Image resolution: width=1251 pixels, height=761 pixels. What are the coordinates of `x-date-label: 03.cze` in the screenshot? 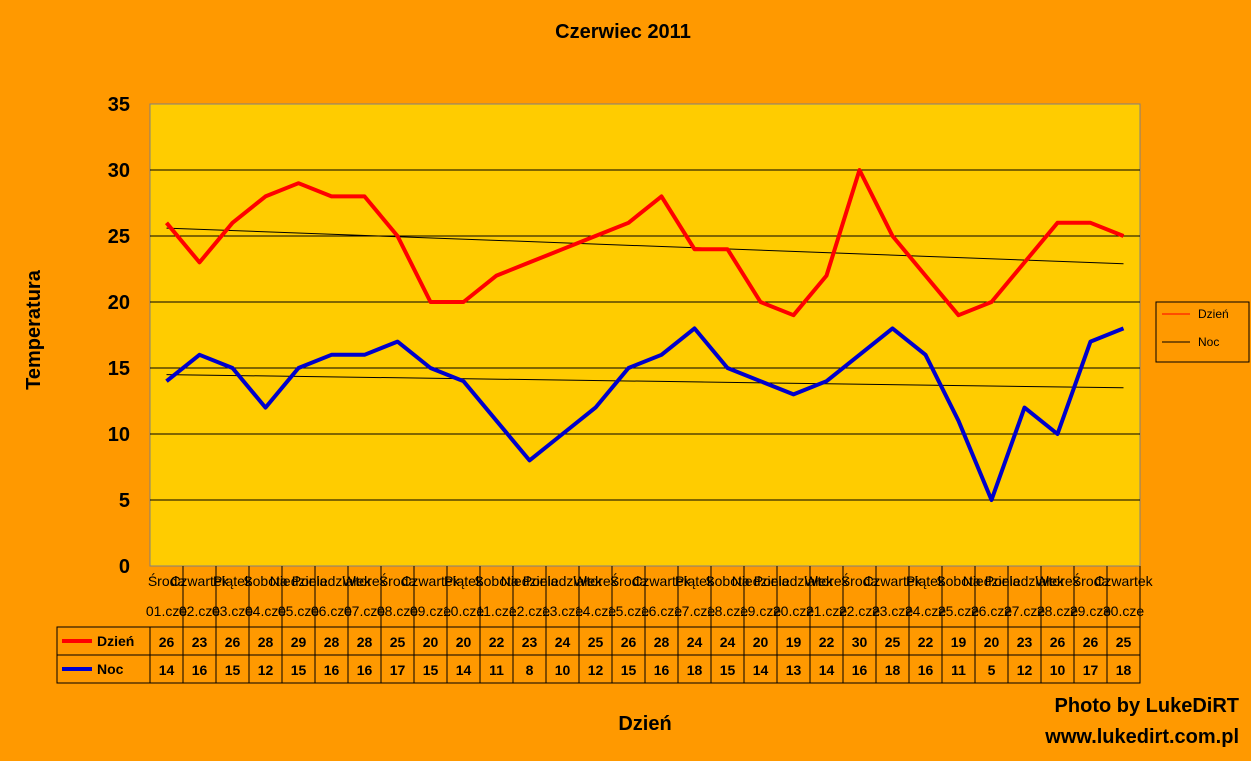 It's located at (232, 611).